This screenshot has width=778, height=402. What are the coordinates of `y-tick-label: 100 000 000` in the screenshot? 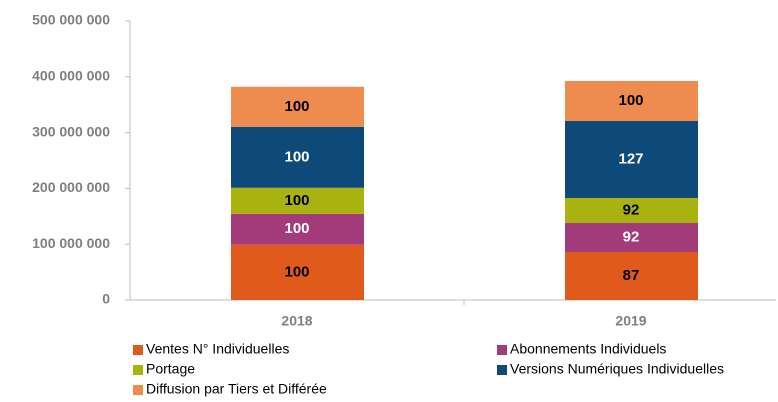 It's located at (71, 243).